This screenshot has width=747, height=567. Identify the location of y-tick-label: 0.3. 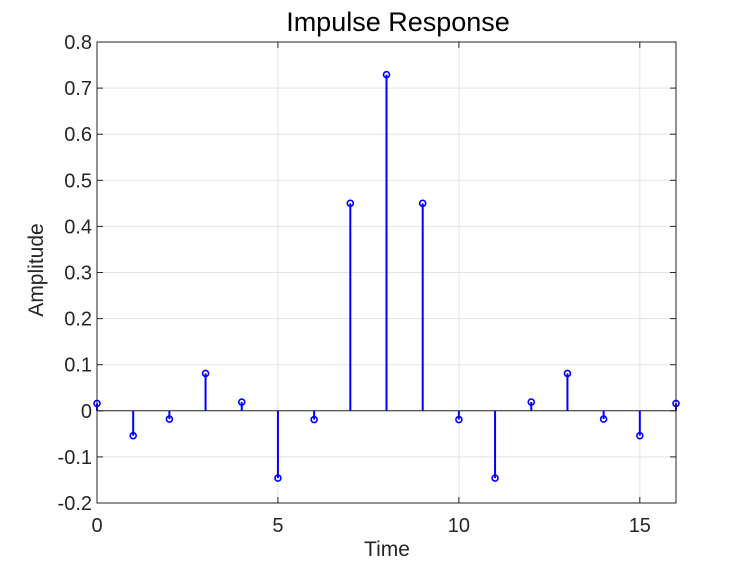
(78, 274).